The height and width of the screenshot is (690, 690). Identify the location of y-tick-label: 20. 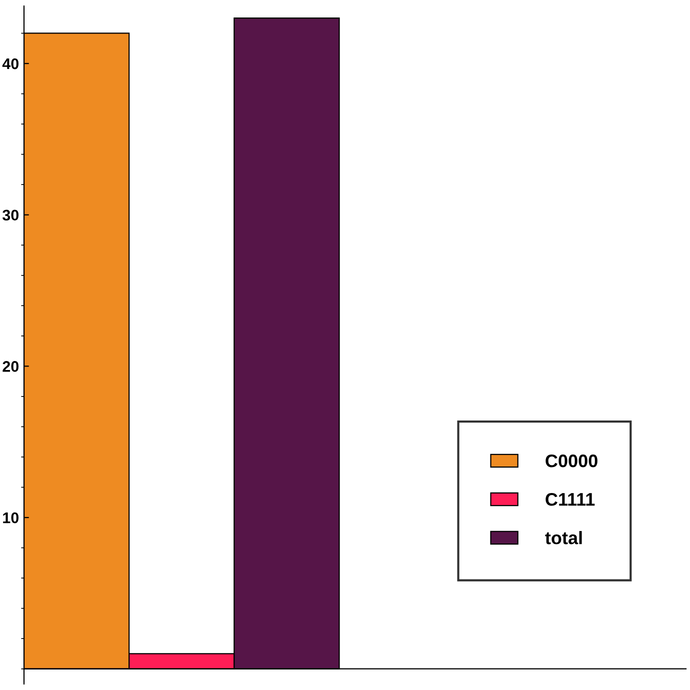
(10, 366).